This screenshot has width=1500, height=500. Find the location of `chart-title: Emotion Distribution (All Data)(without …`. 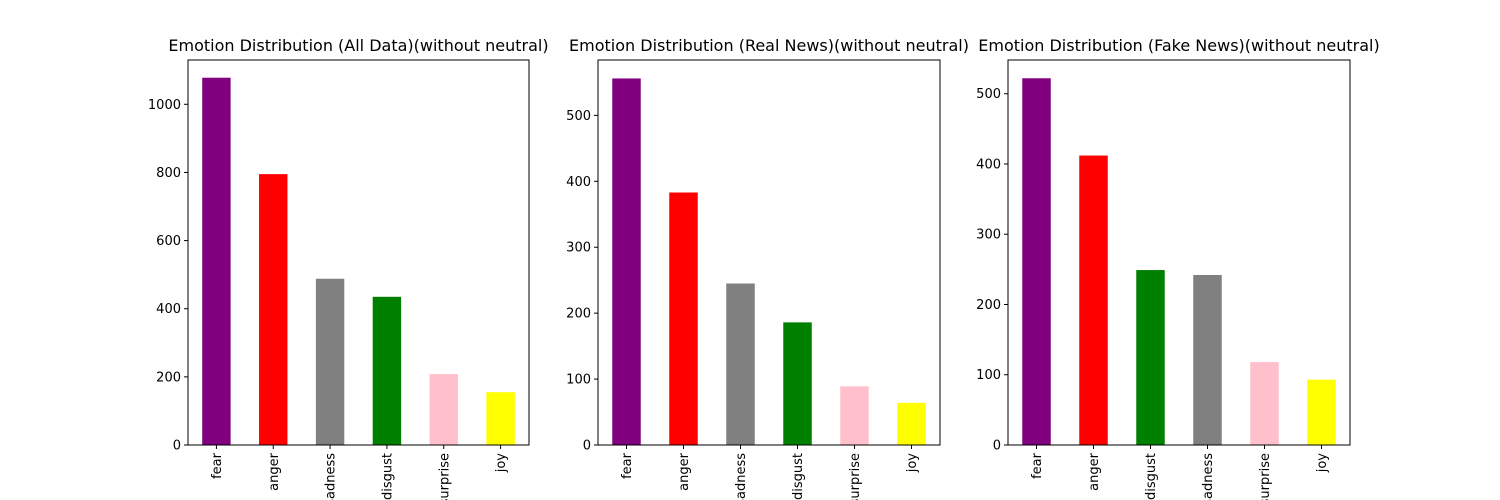

chart-title: Emotion Distribution (All Data)(without … is located at coordinates (358, 45).